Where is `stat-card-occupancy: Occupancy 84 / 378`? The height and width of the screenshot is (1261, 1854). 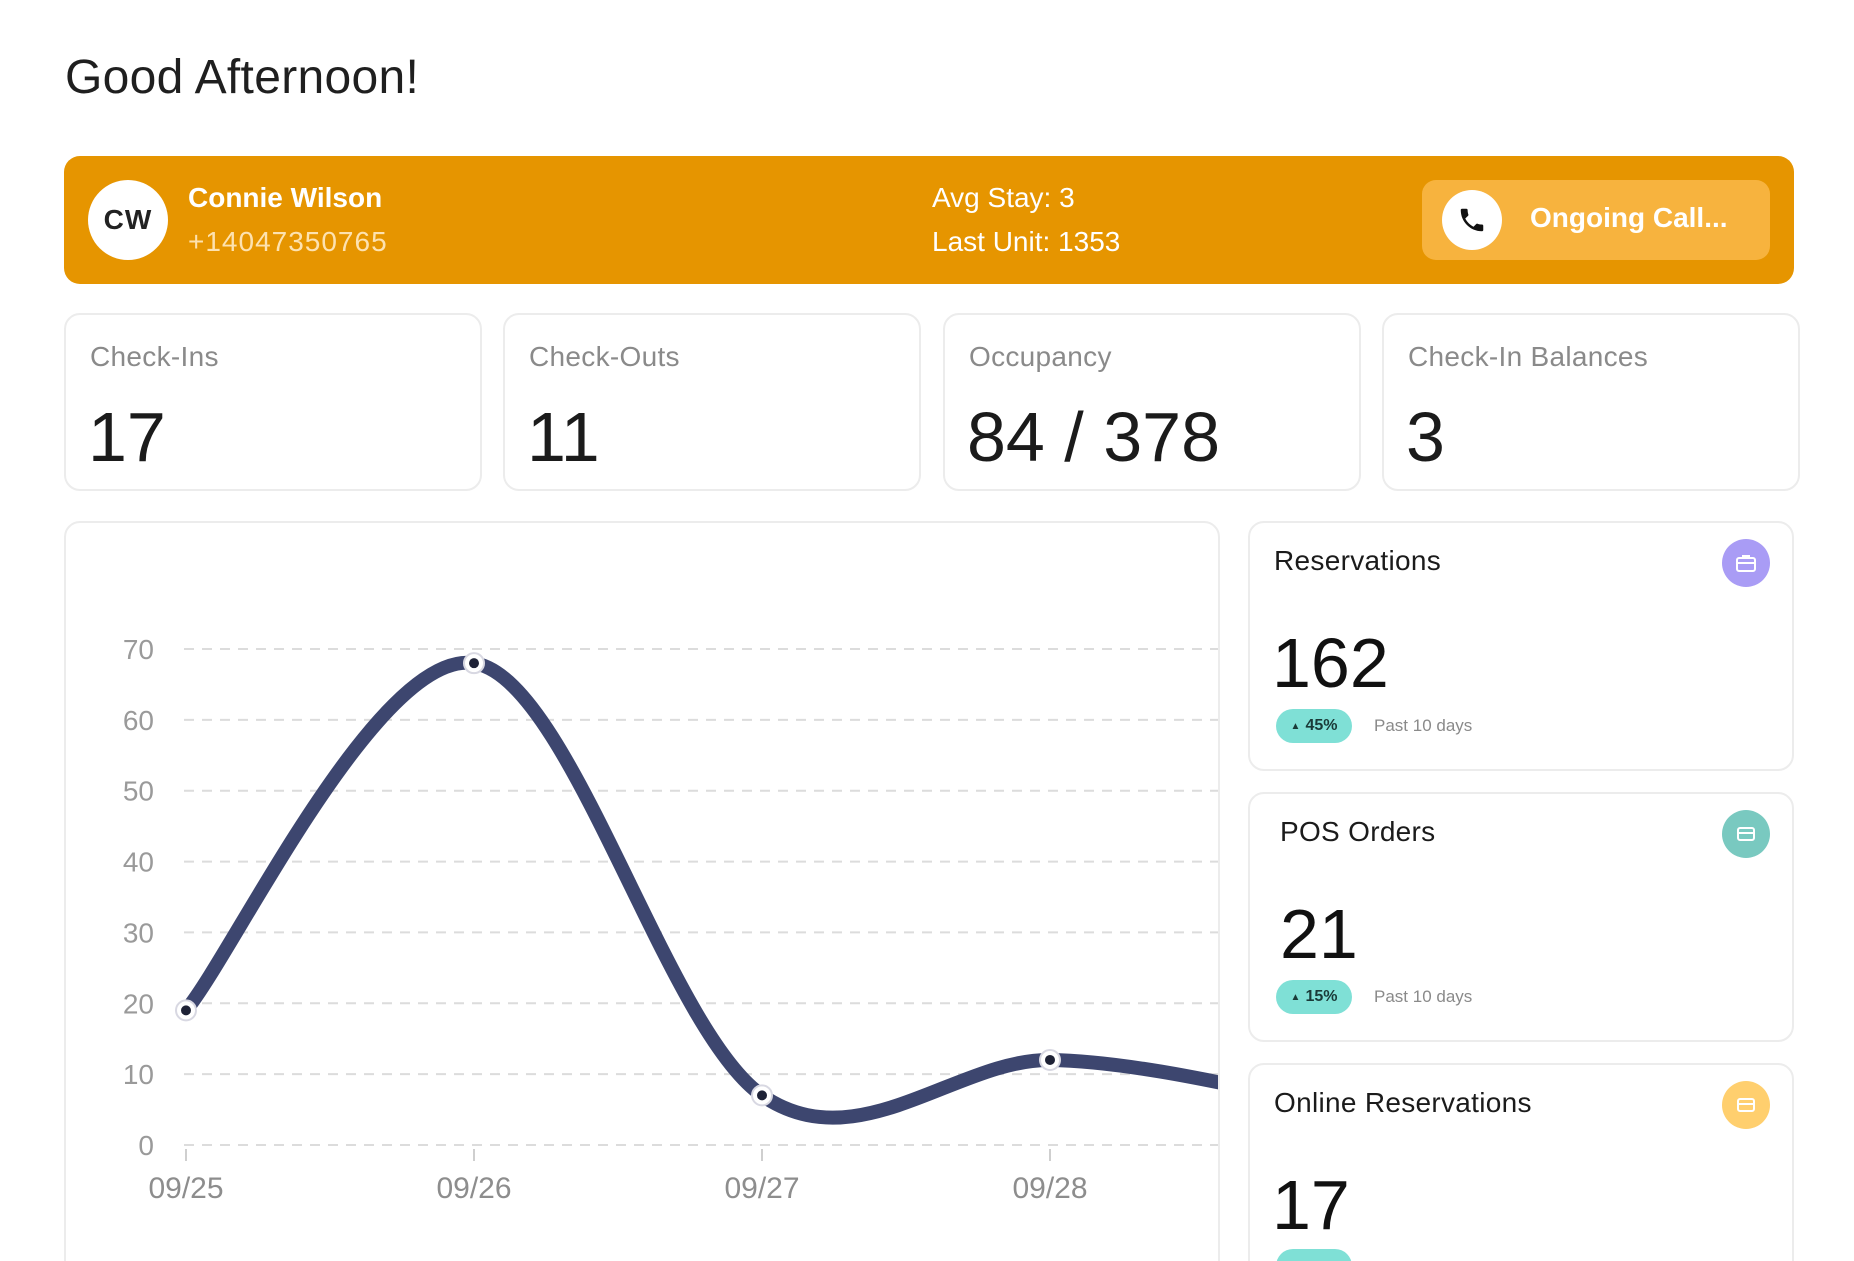
stat-card-occupancy: Occupancy 84 / 378 is located at coordinates (1152, 402).